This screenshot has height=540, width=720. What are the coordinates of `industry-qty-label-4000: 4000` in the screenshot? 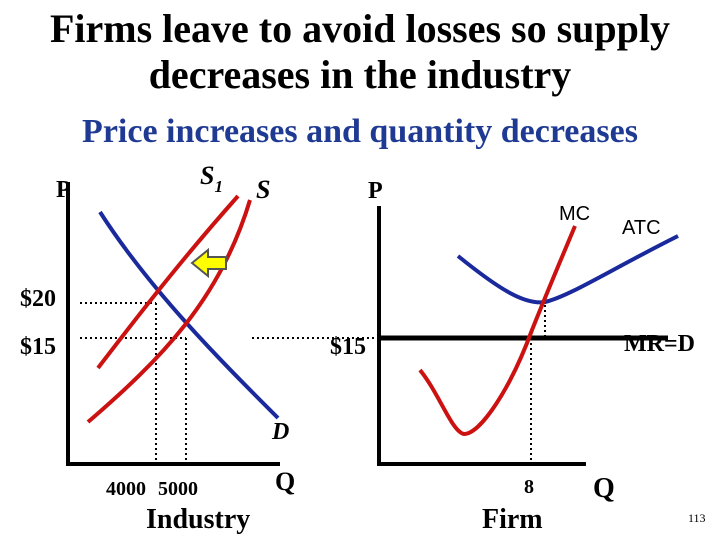 It's located at (126, 489).